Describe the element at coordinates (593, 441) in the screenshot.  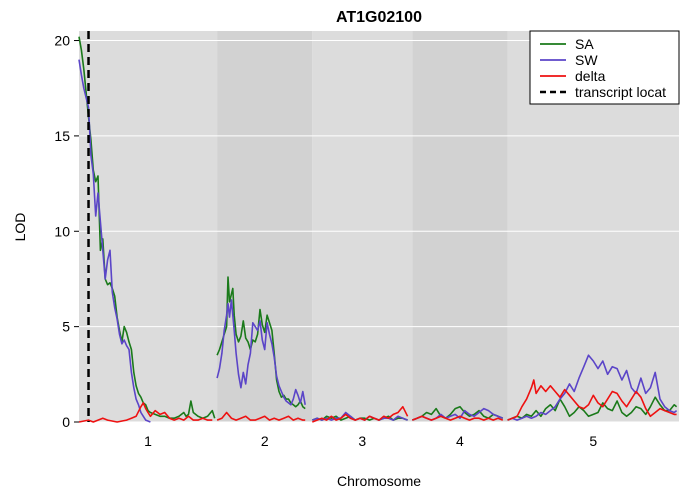
I see `x-tick-label: 5` at that location.